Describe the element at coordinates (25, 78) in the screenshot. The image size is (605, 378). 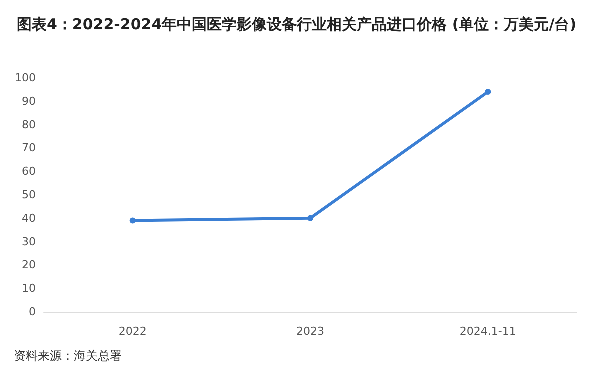
I see `y-tick-label: 100` at that location.